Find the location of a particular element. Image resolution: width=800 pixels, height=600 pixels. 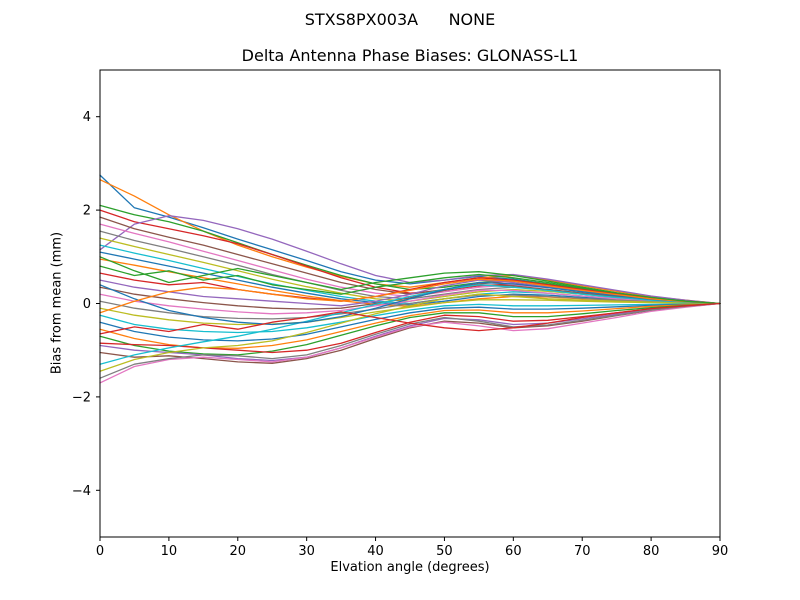

x-tick-label: 30 is located at coordinates (306, 551).